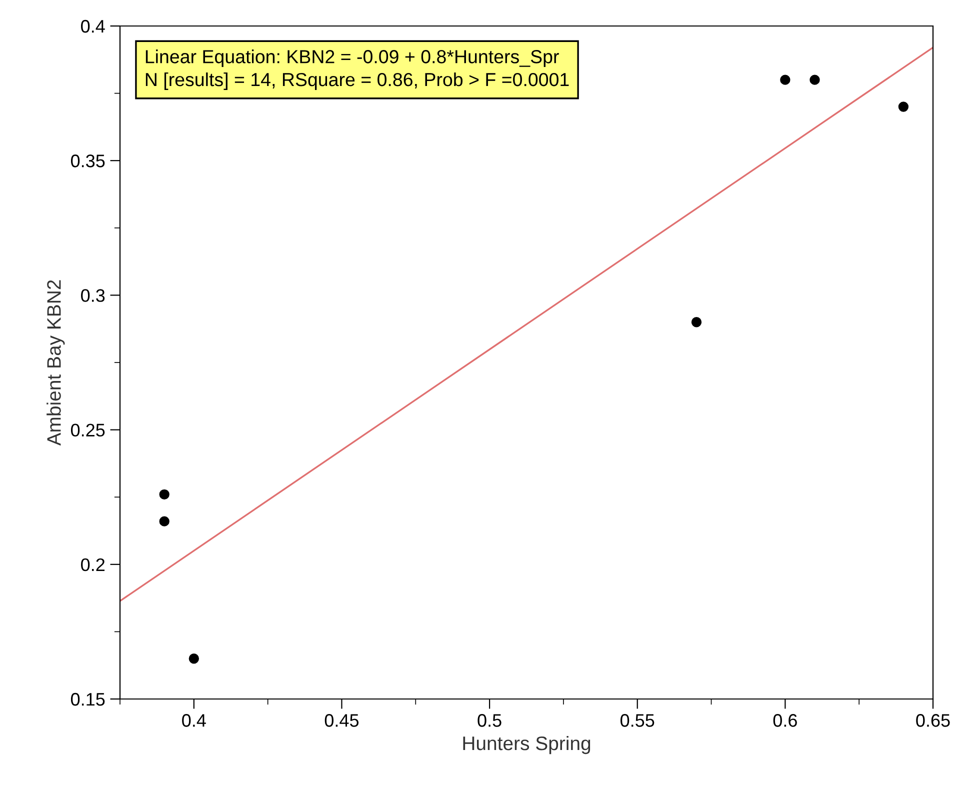  I want to click on x-tick-label: 0.45, so click(341, 720).